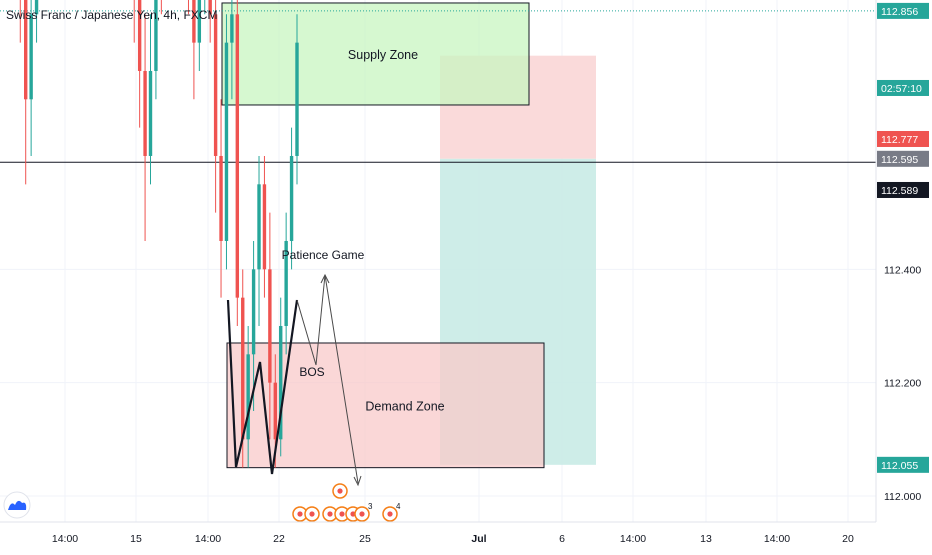 Image resolution: width=932 pixels, height=555 pixels. I want to click on chart-title: Swiss Franc / Japanese Yen, 4h, FXCM, so click(111, 15).